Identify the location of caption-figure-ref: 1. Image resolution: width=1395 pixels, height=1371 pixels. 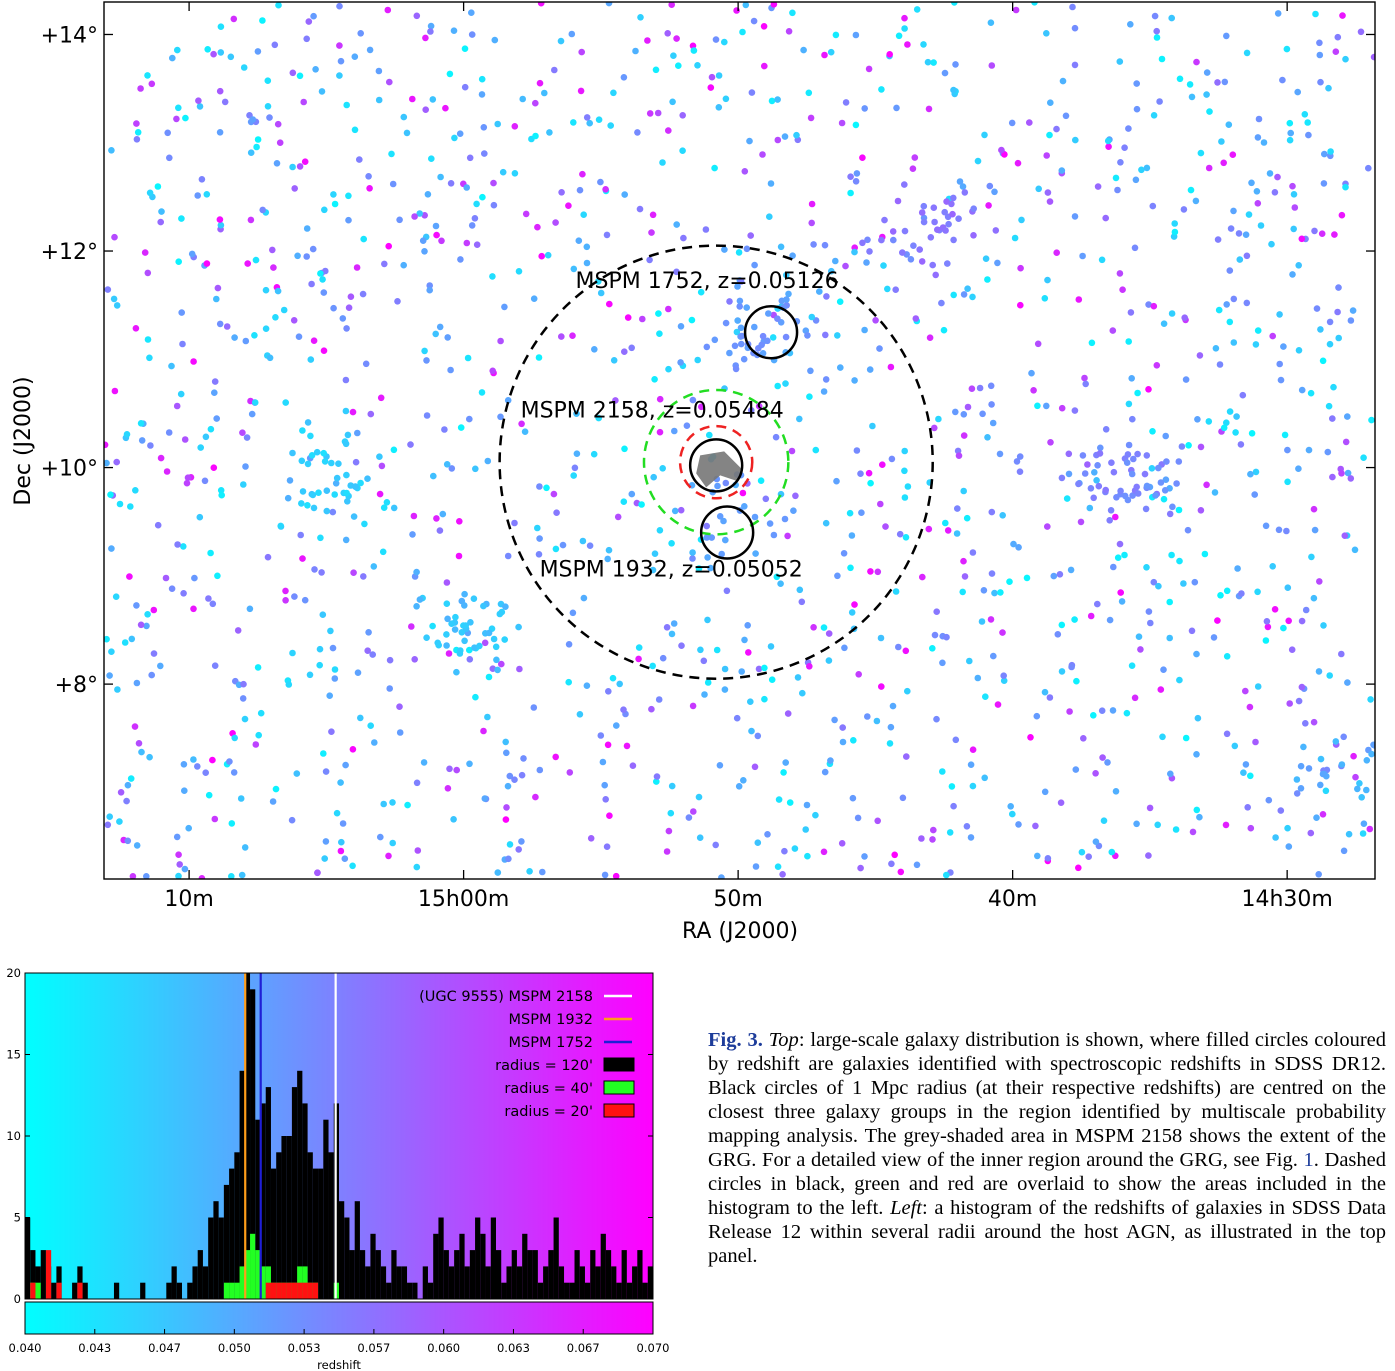
(1308, 1160).